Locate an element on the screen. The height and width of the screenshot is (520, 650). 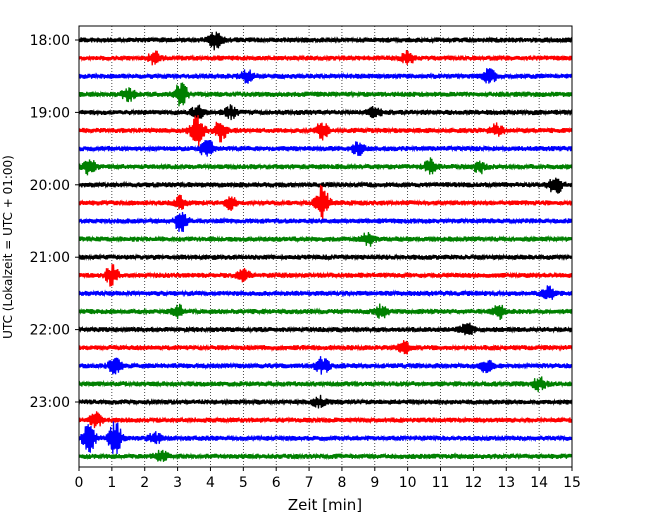
trace-1930 is located at coordinates (325, 148).